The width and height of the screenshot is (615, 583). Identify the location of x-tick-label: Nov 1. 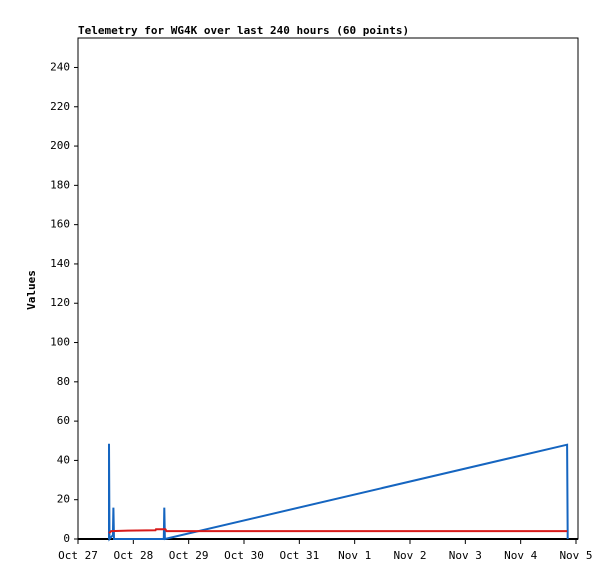
(354, 555).